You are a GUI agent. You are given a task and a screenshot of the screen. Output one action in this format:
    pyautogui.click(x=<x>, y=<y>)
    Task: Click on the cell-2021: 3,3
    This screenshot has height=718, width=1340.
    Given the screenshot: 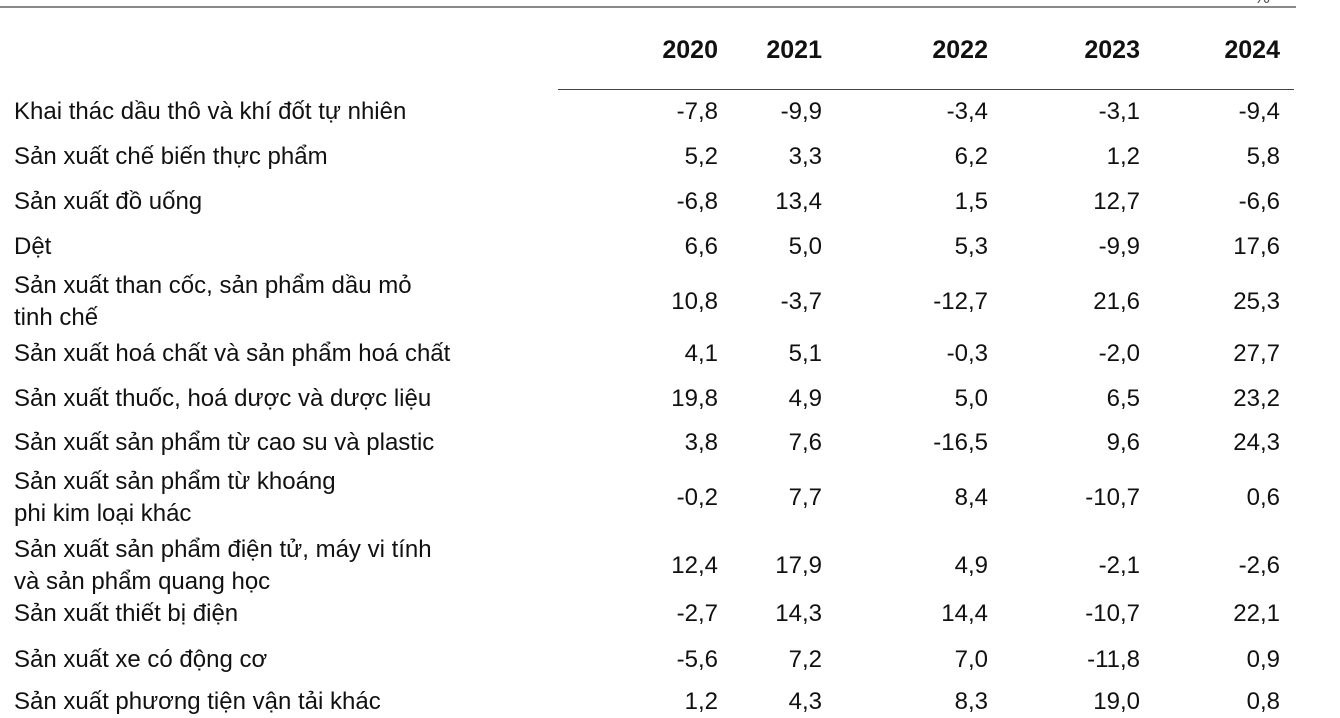 What is the action you would take?
    pyautogui.click(x=805, y=156)
    